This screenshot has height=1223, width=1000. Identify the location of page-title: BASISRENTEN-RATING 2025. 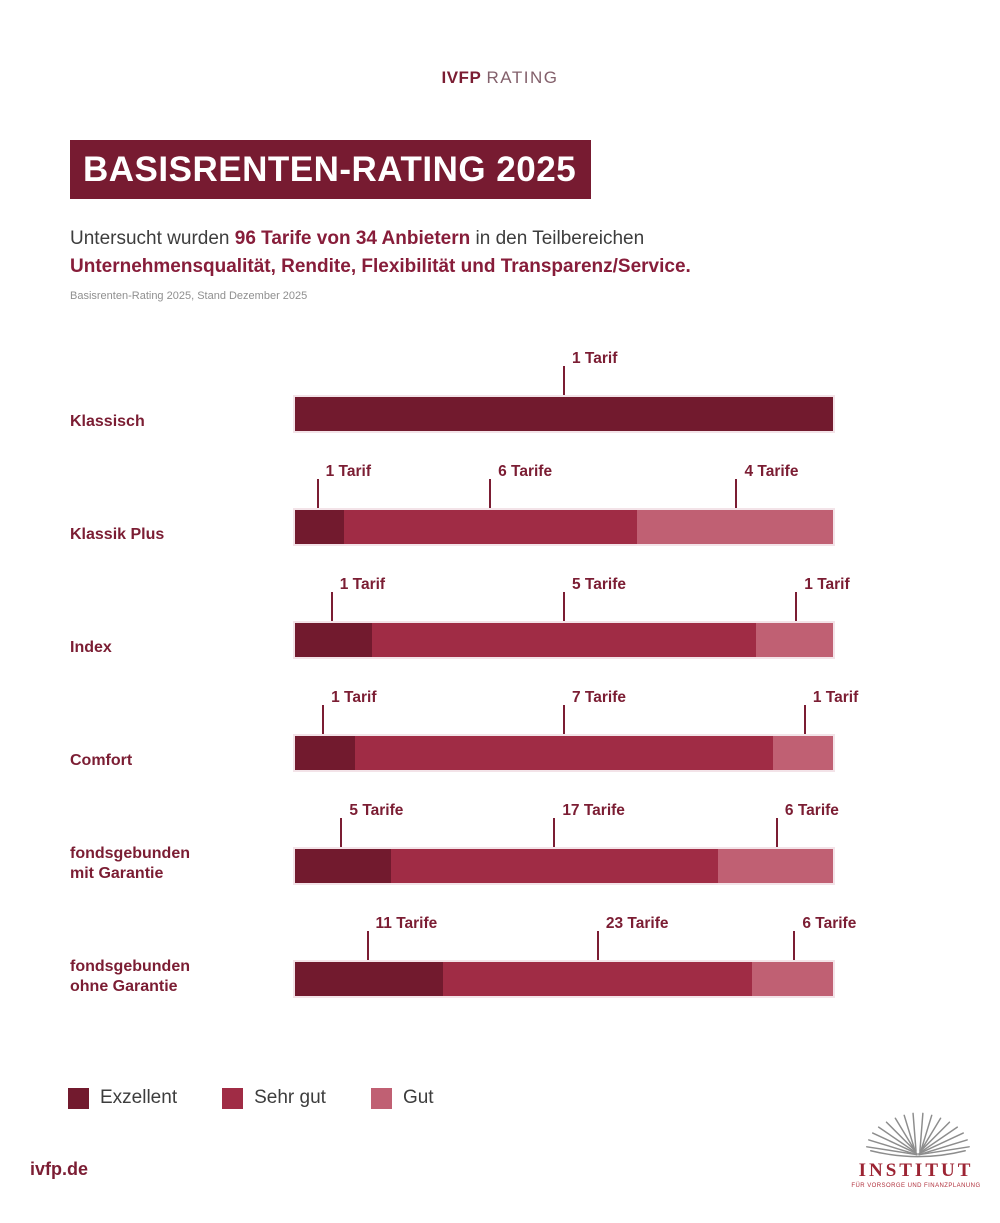
(330, 169).